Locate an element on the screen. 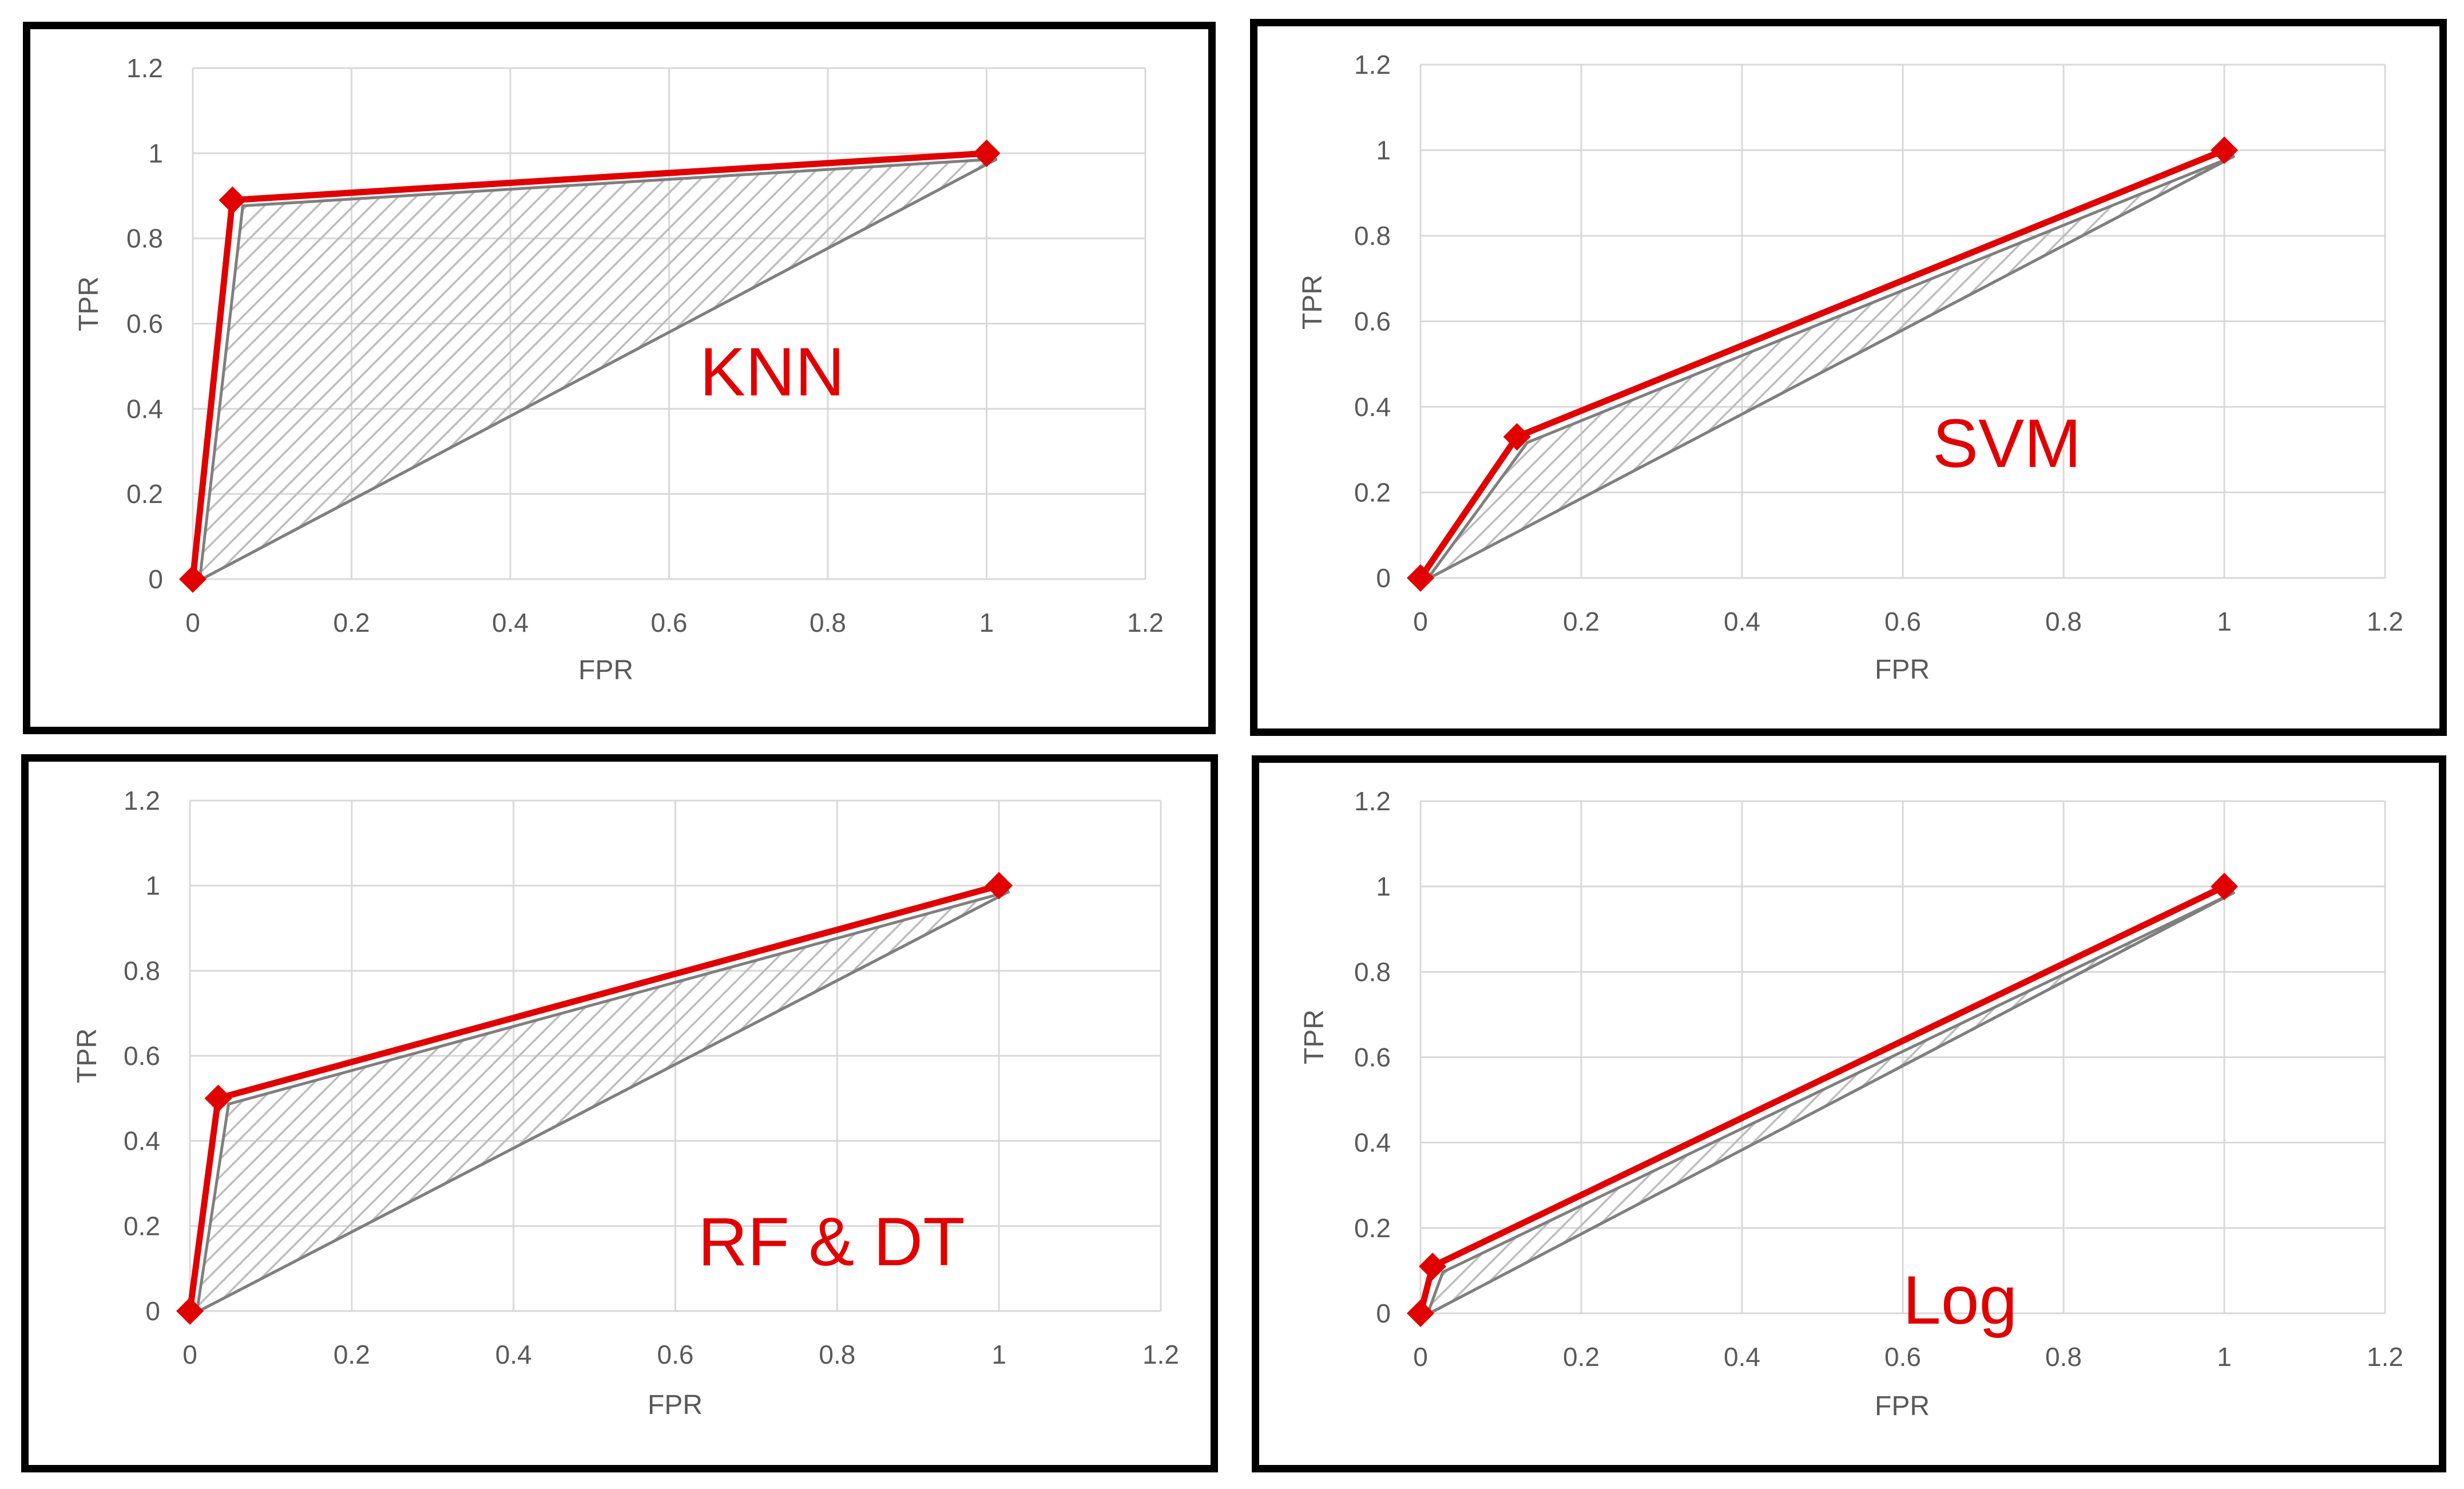 The image size is (2464, 1489). model-label: RF & DT is located at coordinates (831, 1241).